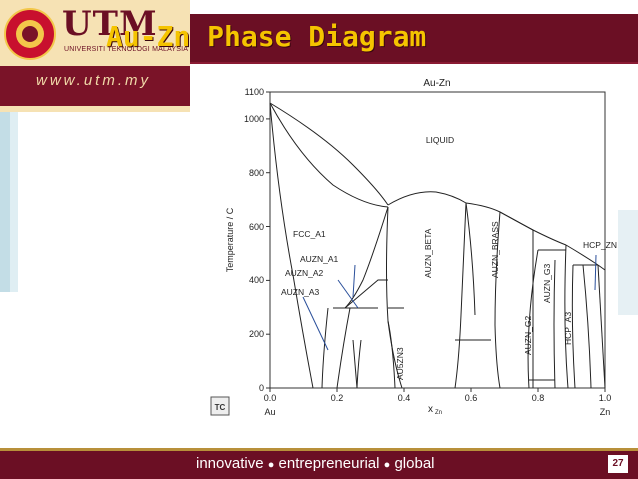 The height and width of the screenshot is (479, 638). Describe the element at coordinates (319, 63) in the screenshot. I see `header-divider` at that location.